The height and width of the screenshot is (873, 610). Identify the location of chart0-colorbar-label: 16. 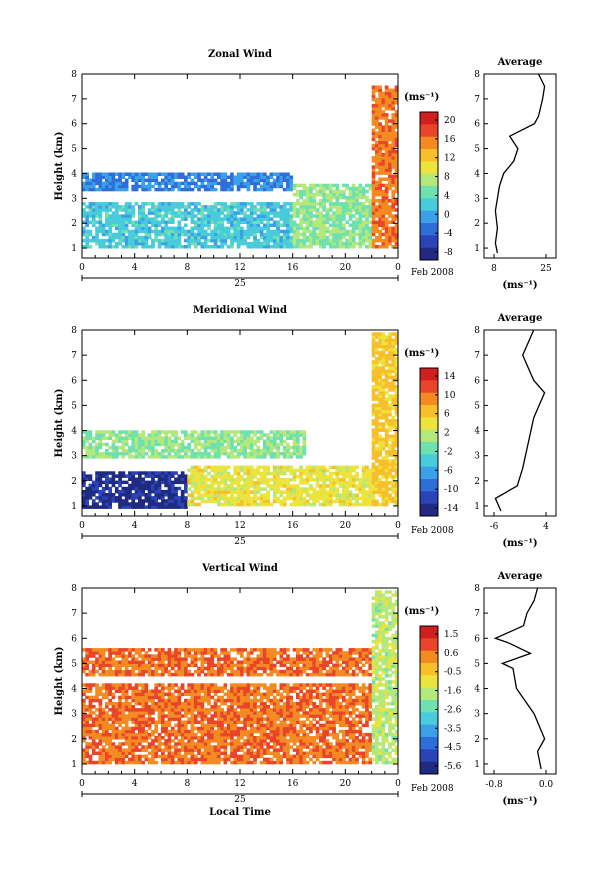
(450, 140).